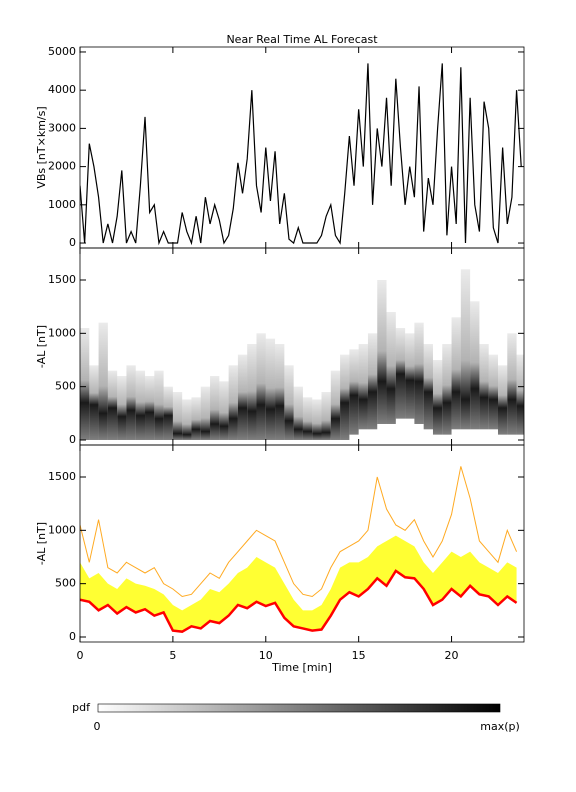 This screenshot has height=792, width=576. What do you see at coordinates (80, 655) in the screenshot?
I see `x-tick-label: 0` at bounding box center [80, 655].